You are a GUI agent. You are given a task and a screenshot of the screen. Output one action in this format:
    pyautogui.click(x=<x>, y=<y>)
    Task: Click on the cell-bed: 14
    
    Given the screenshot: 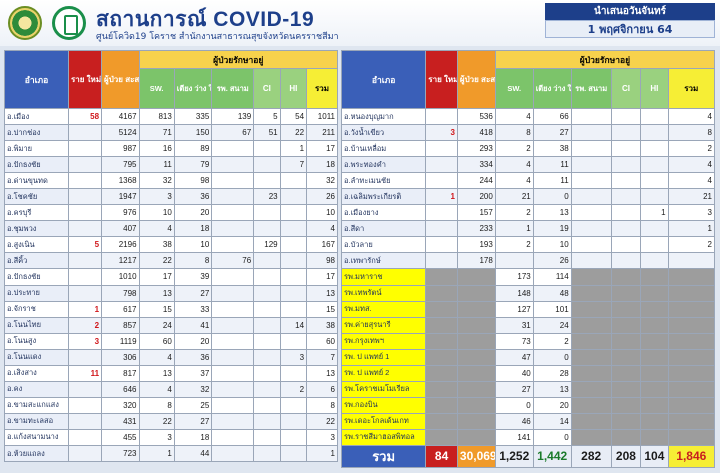 What is the action you would take?
    pyautogui.click(x=552, y=421)
    